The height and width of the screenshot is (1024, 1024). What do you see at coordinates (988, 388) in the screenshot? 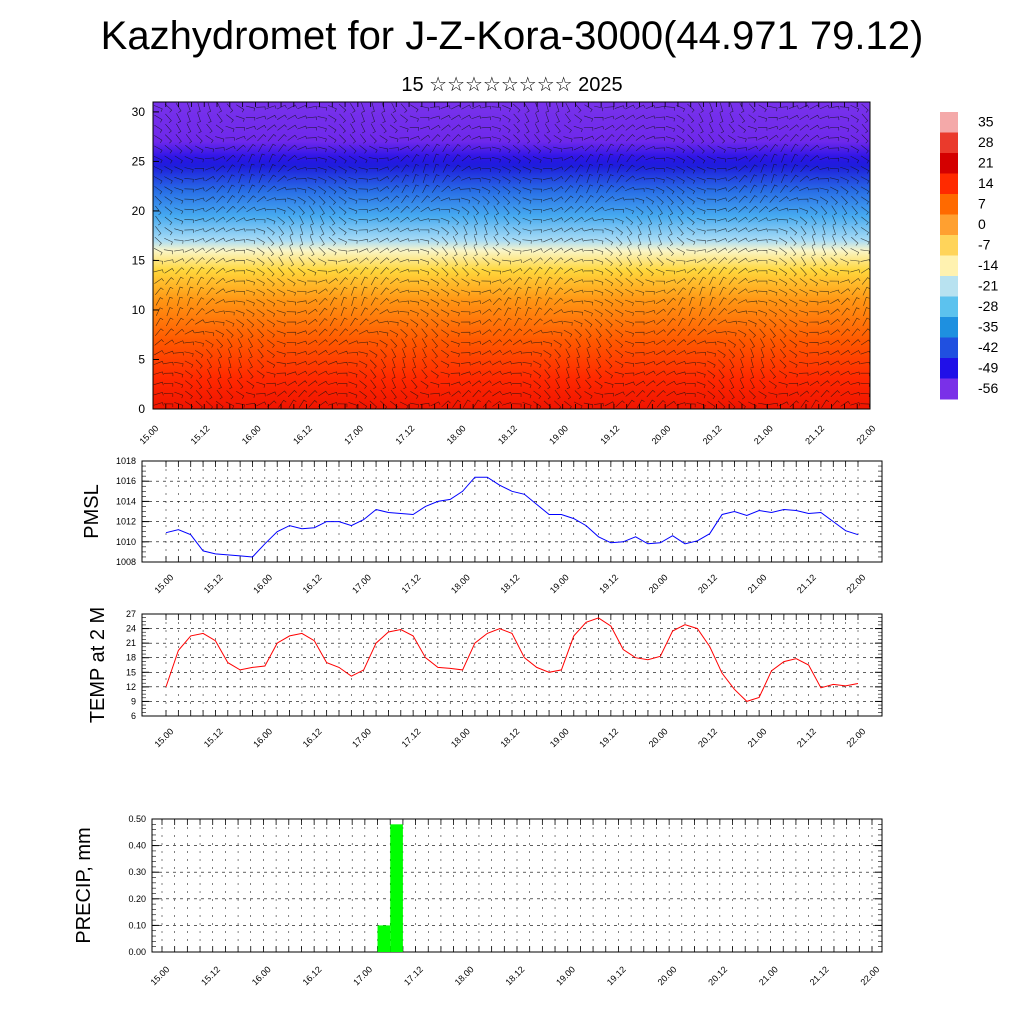
I see `colorbar-label: -56` at bounding box center [988, 388].